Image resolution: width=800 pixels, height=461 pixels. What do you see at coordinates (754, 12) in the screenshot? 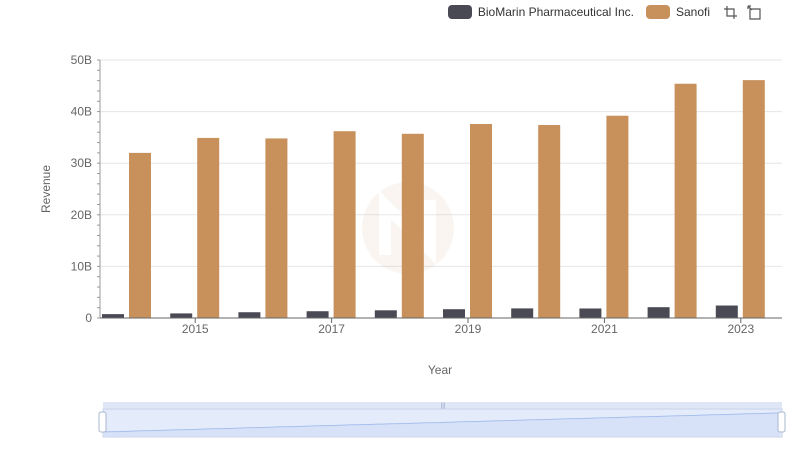
I see `restore-icon` at bounding box center [754, 12].